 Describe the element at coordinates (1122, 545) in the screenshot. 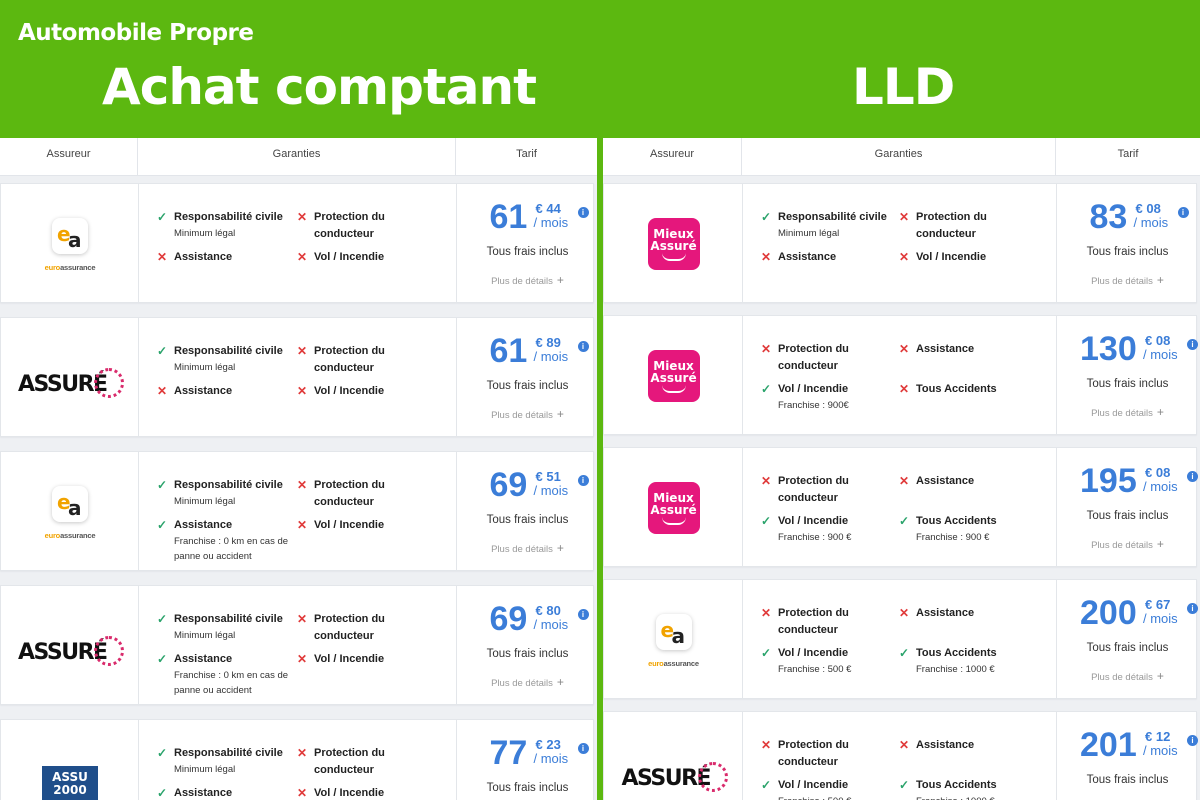

I see `more-details-label: Plus de détails` at that location.